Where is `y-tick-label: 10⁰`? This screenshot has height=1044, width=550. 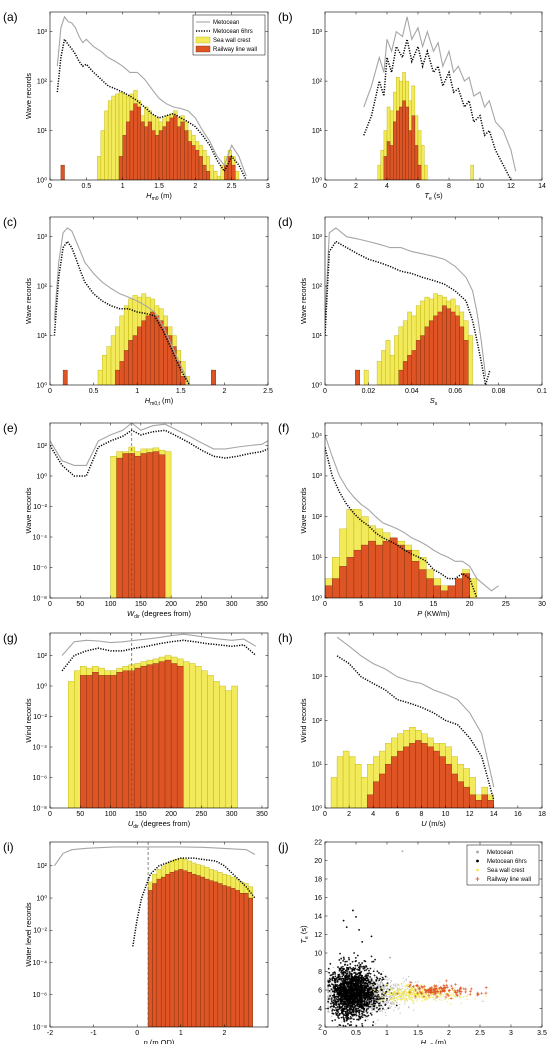 y-tick-label: 10⁰ is located at coordinates (41, 180).